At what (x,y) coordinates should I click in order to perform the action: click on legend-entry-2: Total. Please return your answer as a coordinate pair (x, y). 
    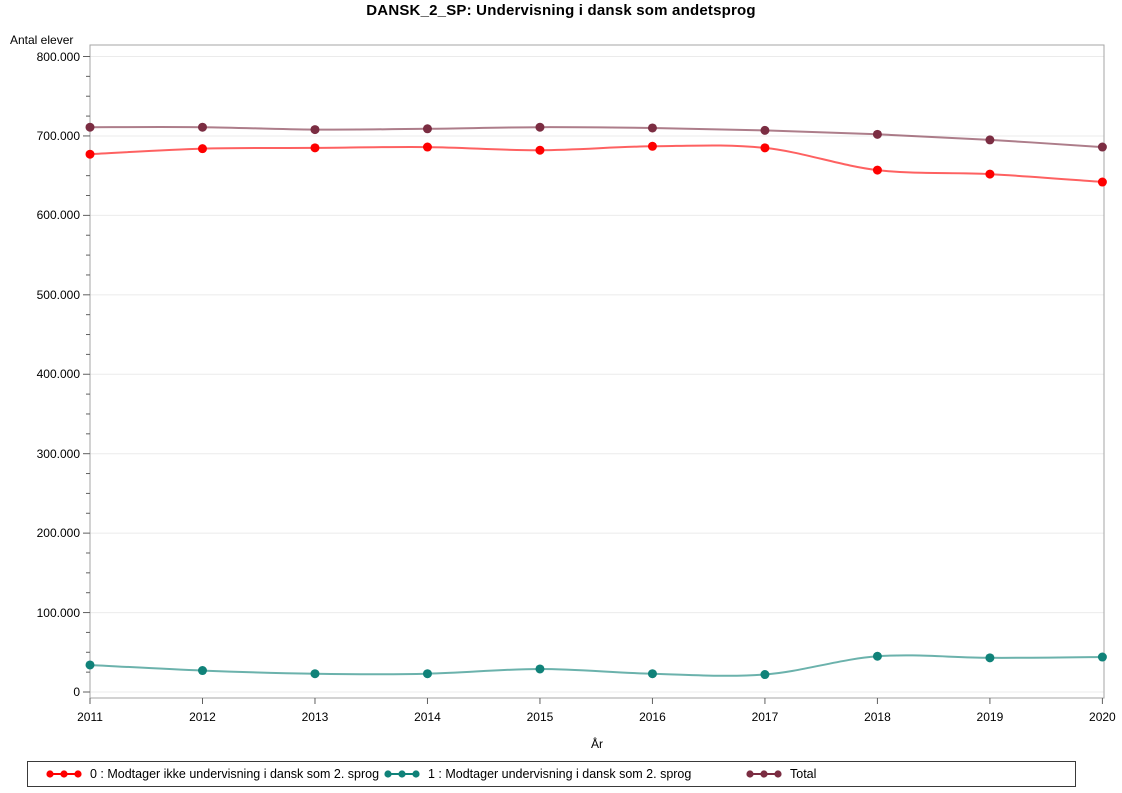
    Looking at the image, I should click on (781, 774).